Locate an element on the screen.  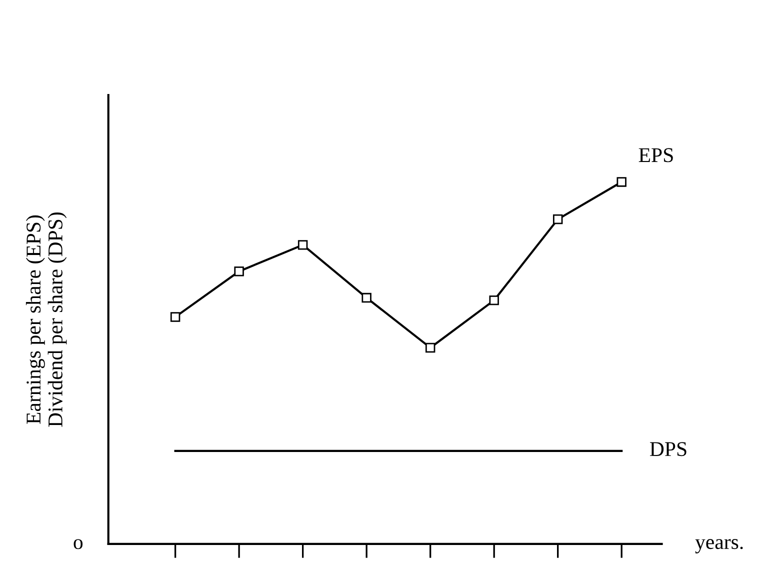
text: o is located at coordinates (78, 544).